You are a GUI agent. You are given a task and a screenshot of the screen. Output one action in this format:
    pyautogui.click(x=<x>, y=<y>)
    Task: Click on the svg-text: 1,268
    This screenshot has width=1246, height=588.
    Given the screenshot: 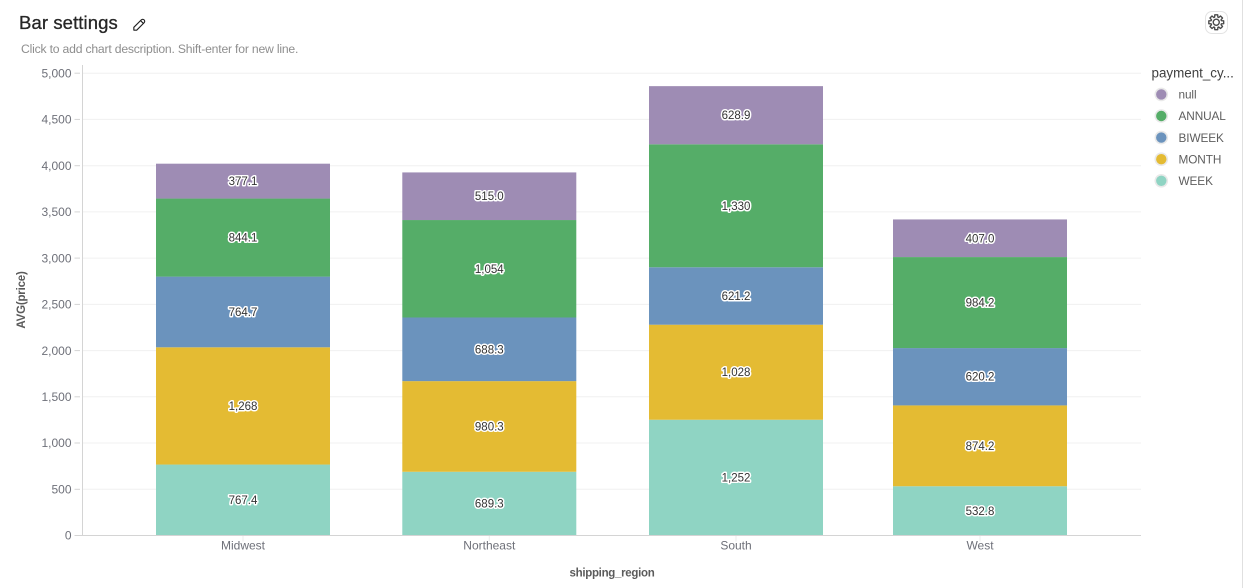 What is the action you would take?
    pyautogui.click(x=243, y=407)
    